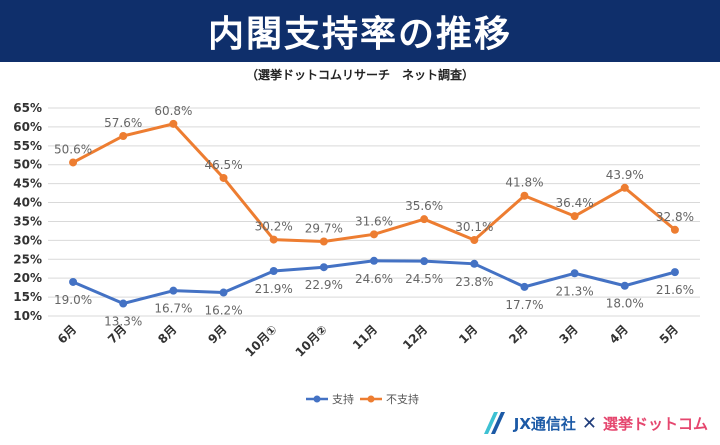 The image size is (720, 445). Describe the element at coordinates (27, 203) in the screenshot. I see `y-tick-label: 40%` at that location.